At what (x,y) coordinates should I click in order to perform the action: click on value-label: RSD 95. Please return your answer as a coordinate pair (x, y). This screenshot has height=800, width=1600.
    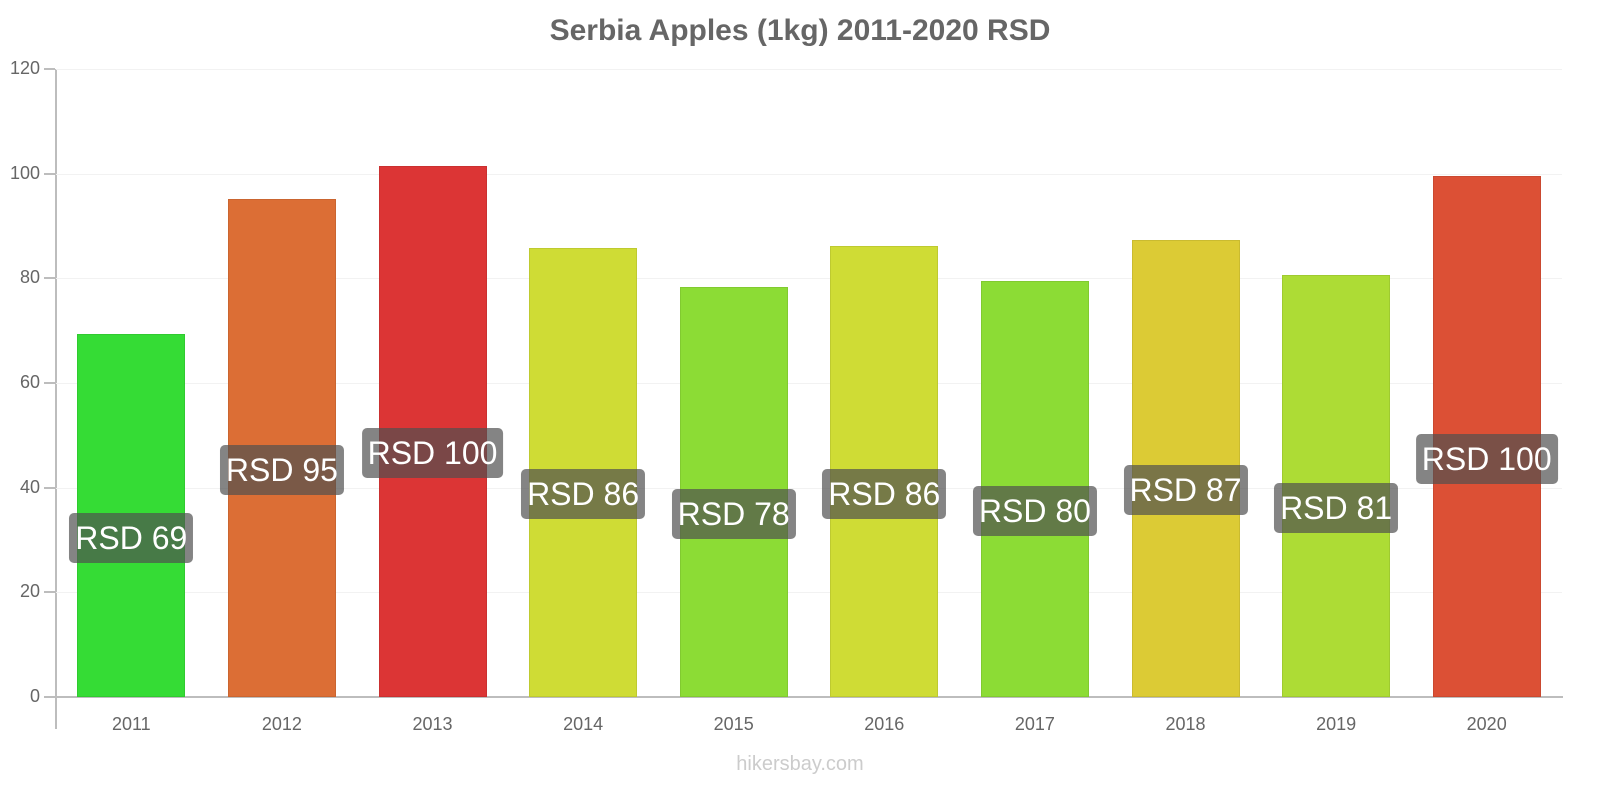
    Looking at the image, I should click on (281, 470).